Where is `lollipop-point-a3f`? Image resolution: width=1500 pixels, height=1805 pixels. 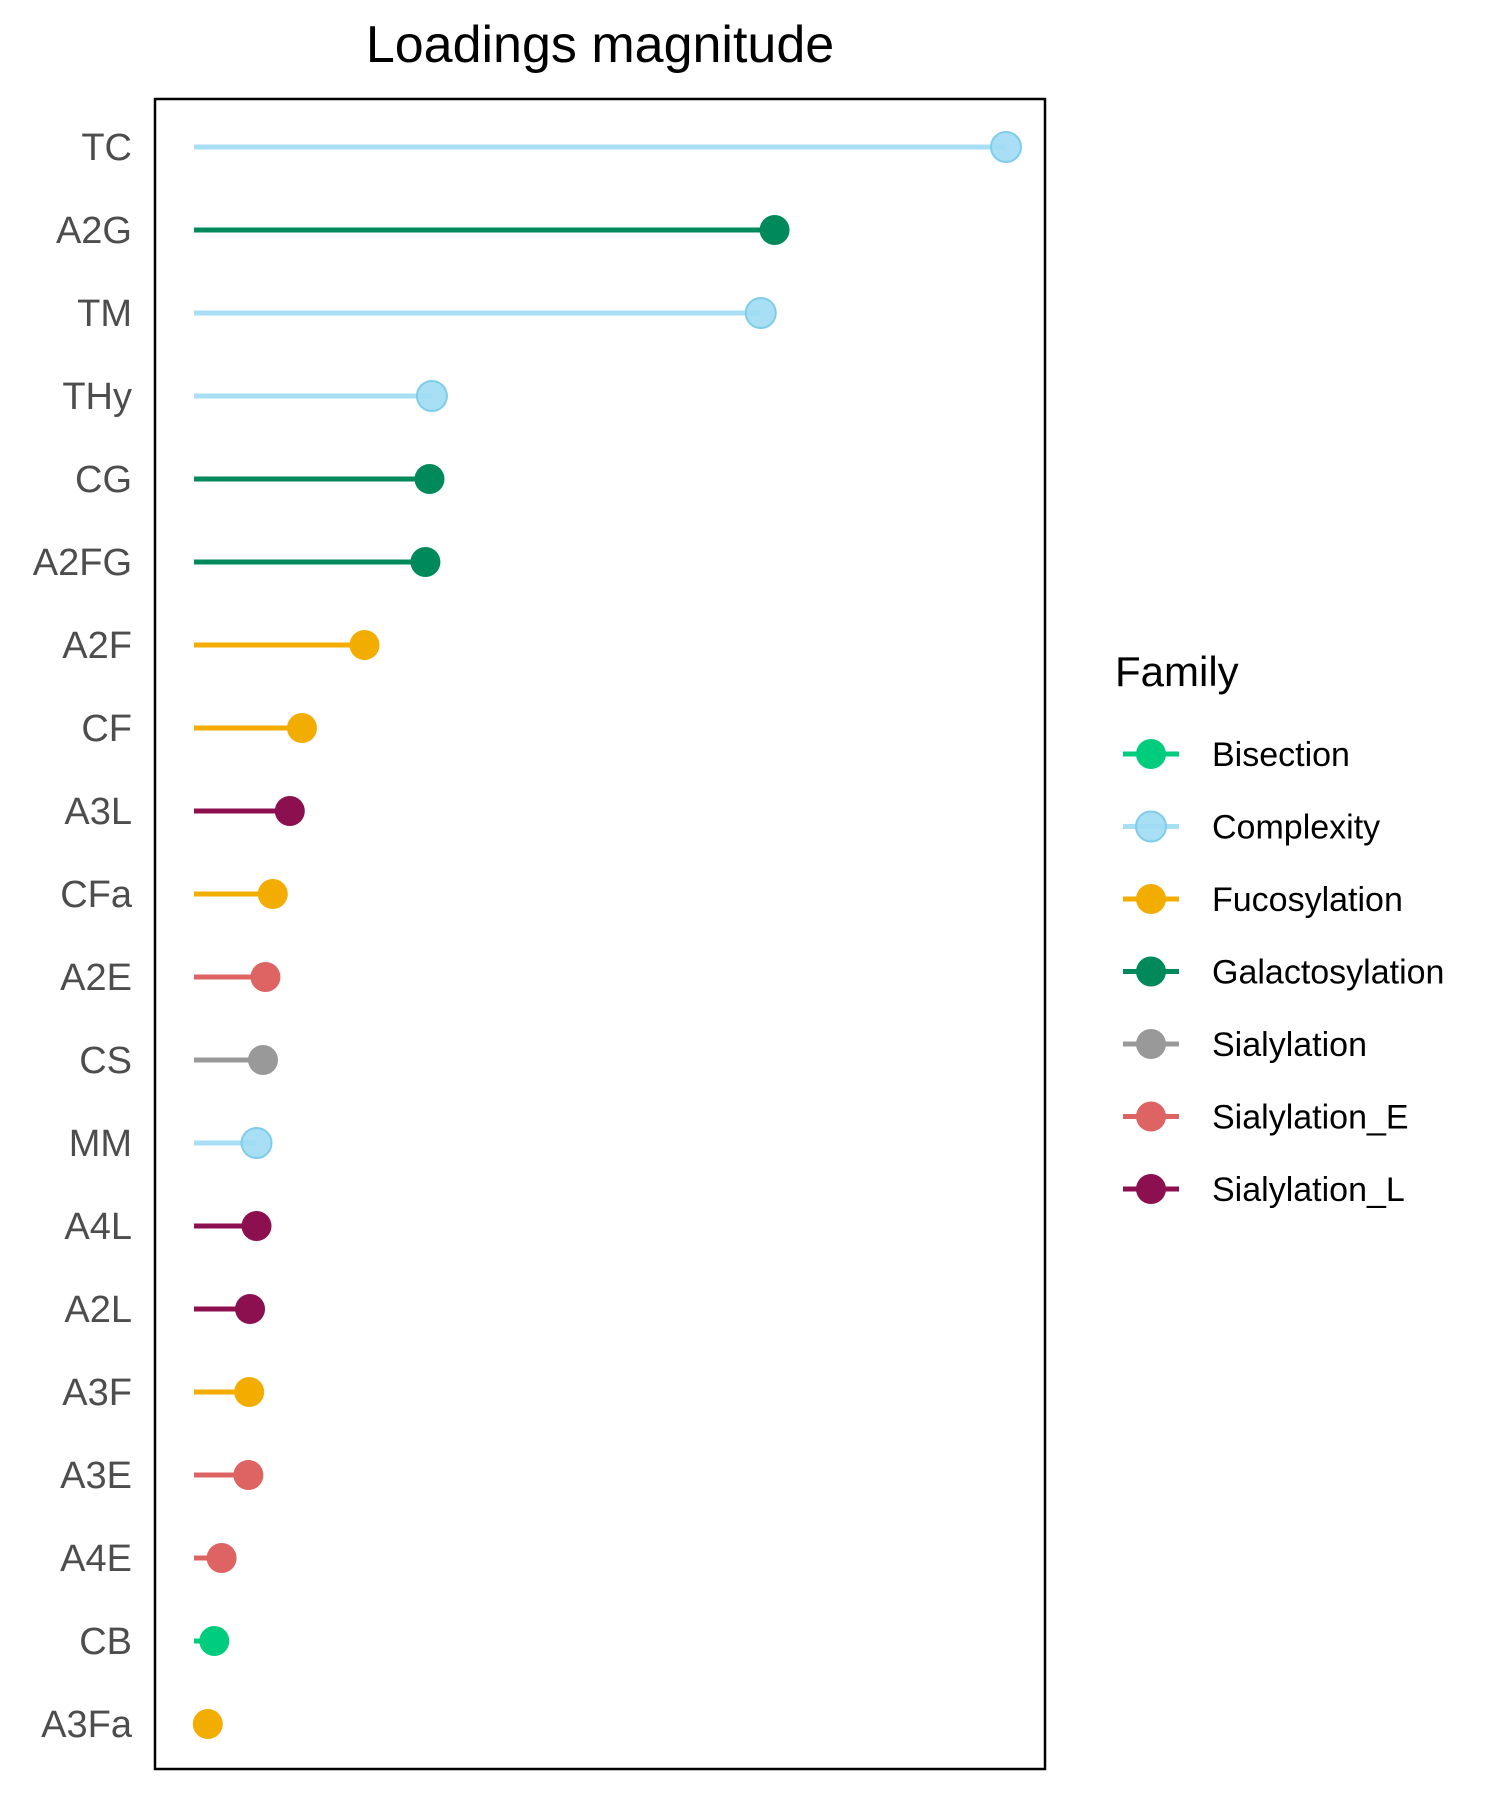
lollipop-point-a3f is located at coordinates (249, 1392).